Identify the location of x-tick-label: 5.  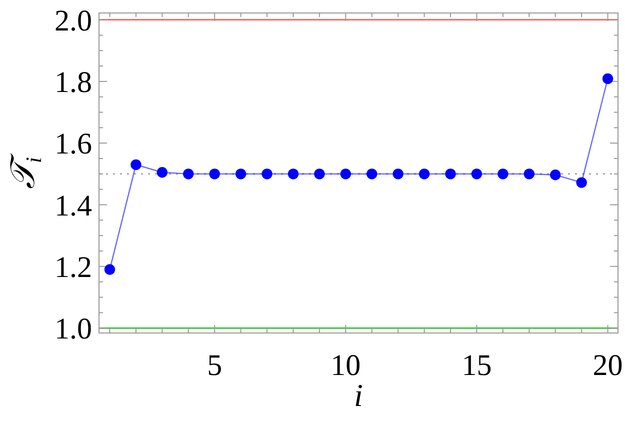
(214, 365).